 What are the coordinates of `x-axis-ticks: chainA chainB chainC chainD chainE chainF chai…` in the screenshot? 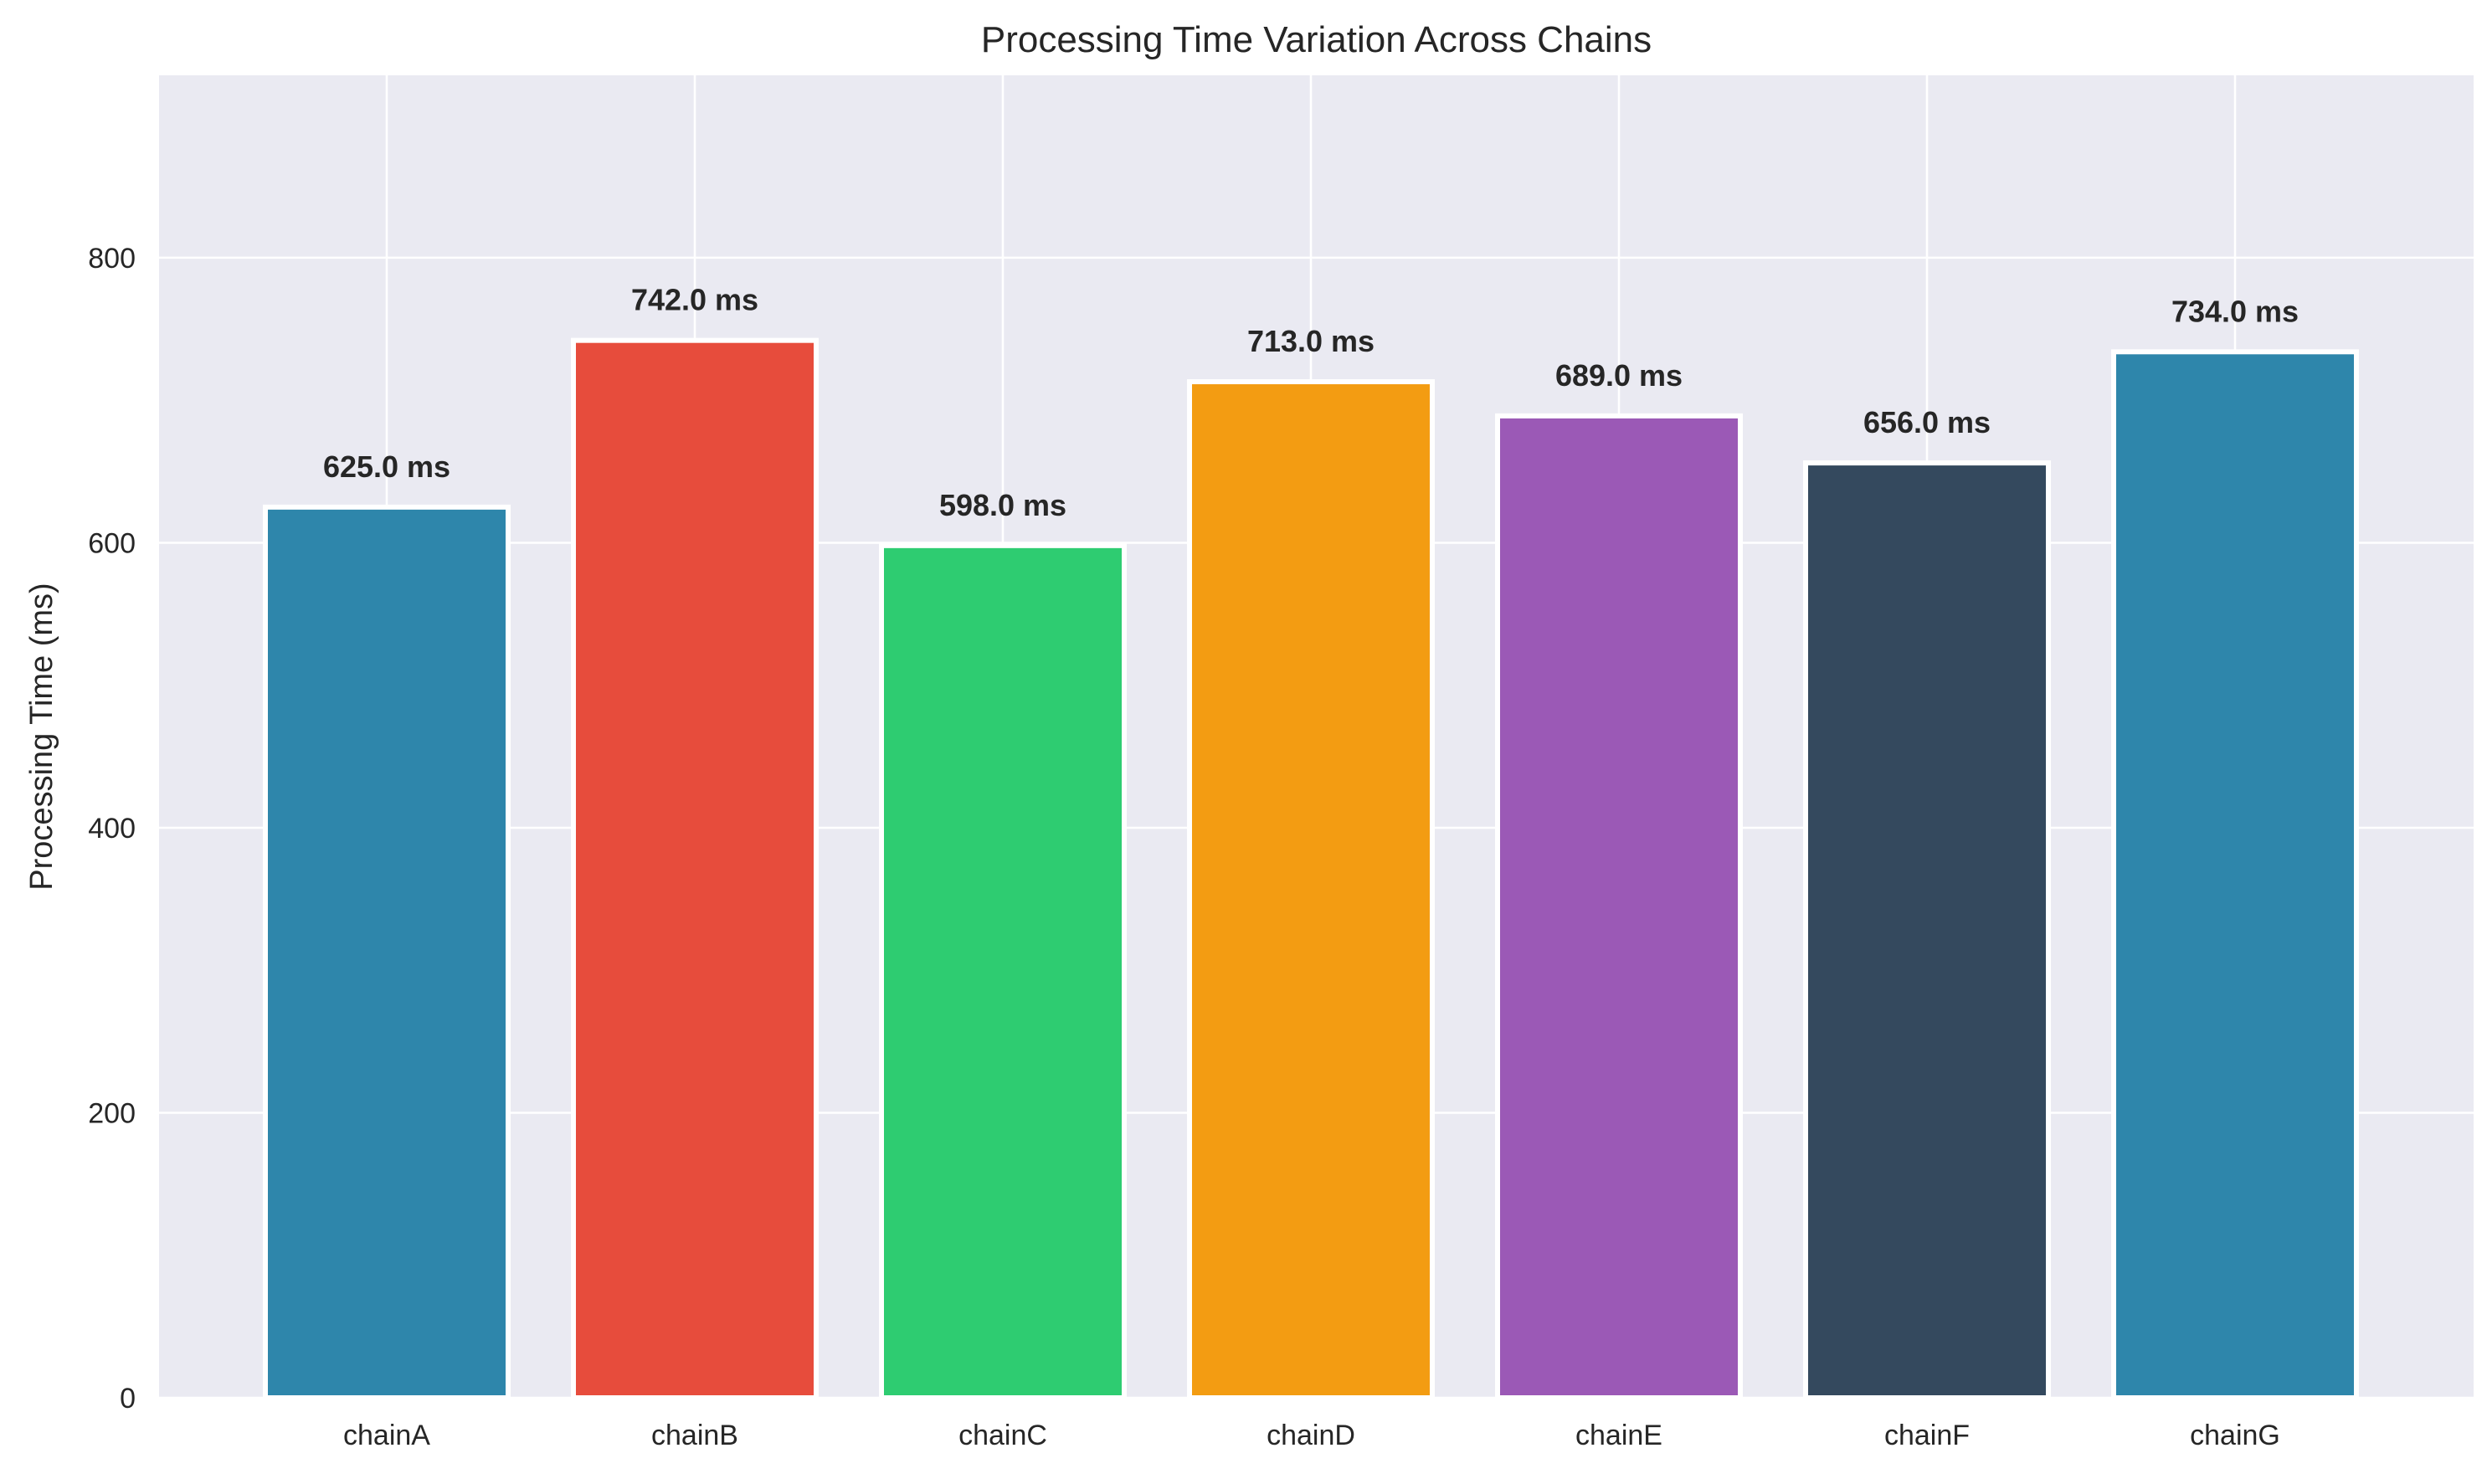 It's located at (1312, 1435).